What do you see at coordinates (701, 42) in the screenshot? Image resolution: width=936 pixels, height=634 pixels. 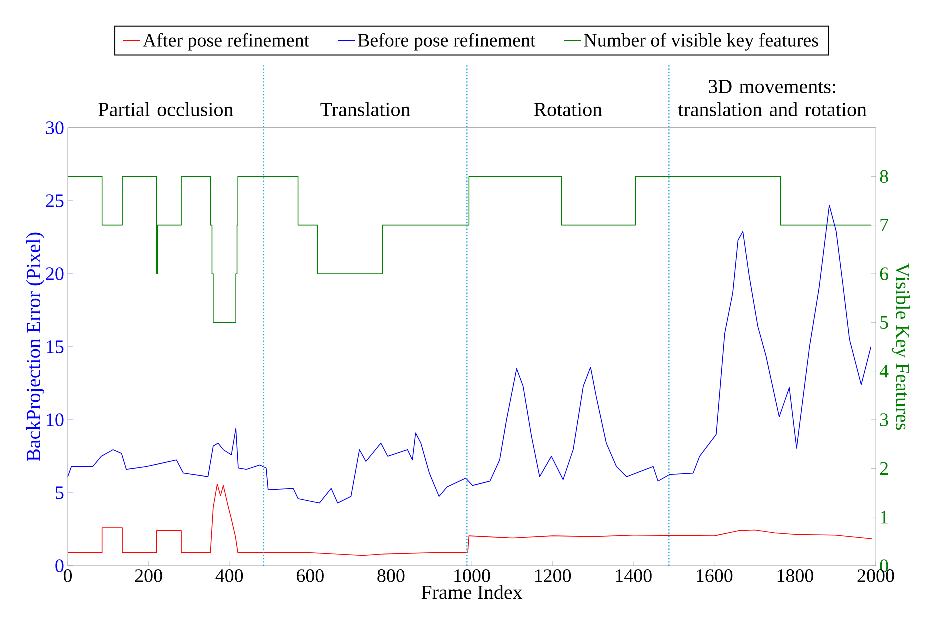 I see `legend-label: Number of visible key features` at bounding box center [701, 42].